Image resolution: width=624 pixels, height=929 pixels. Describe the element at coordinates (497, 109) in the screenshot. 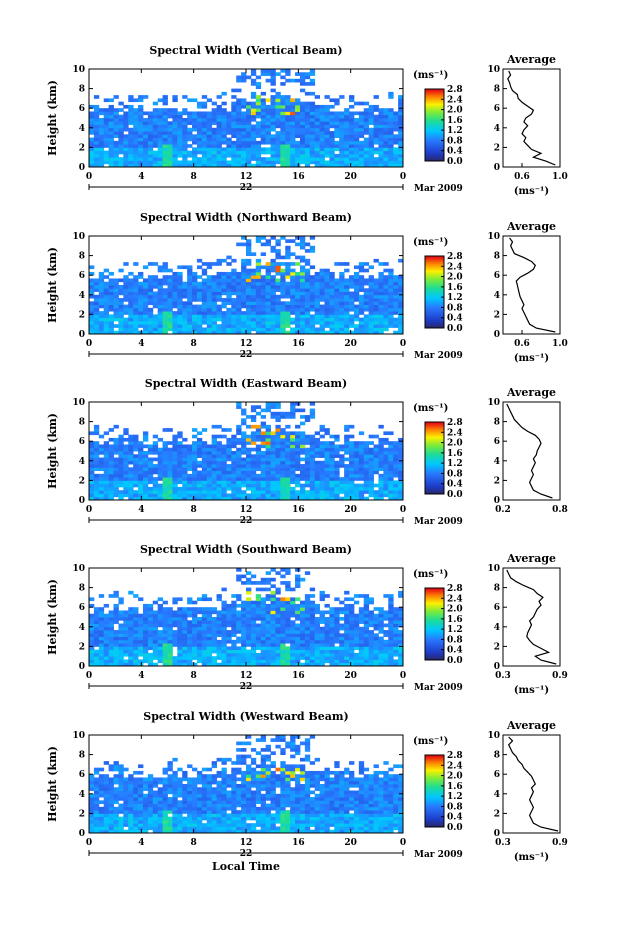

I see `profile-y-tick-label: 6` at that location.